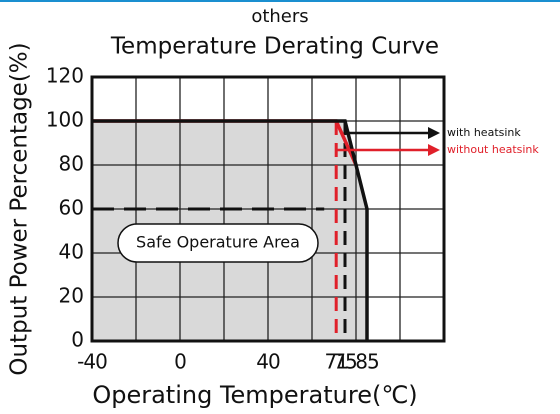  Describe the element at coordinates (180, 362) in the screenshot. I see `x-tick-label: 0` at that location.